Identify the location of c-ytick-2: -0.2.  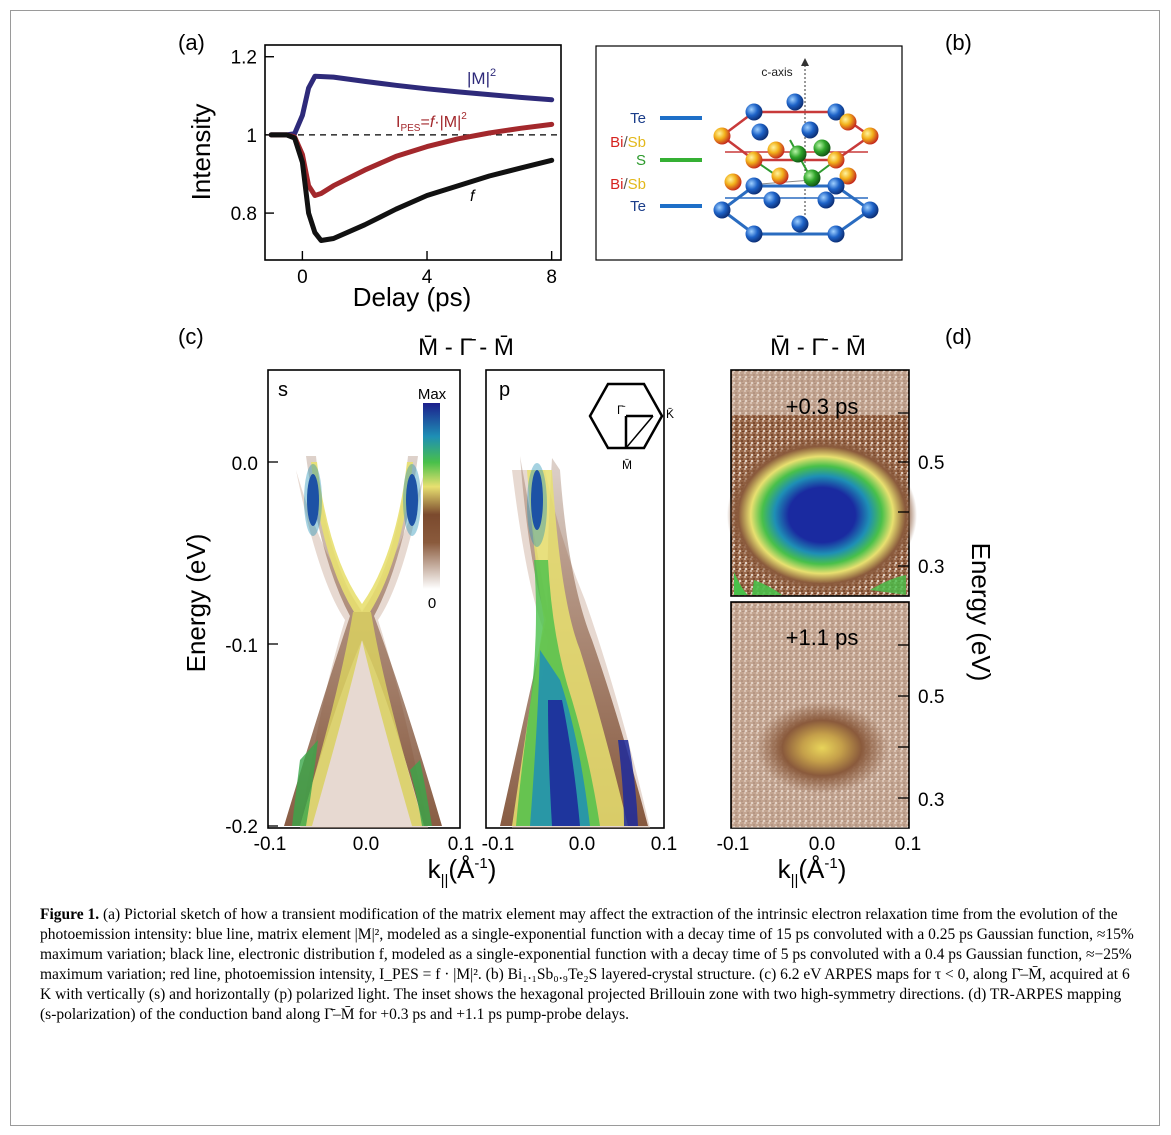
(241, 827).